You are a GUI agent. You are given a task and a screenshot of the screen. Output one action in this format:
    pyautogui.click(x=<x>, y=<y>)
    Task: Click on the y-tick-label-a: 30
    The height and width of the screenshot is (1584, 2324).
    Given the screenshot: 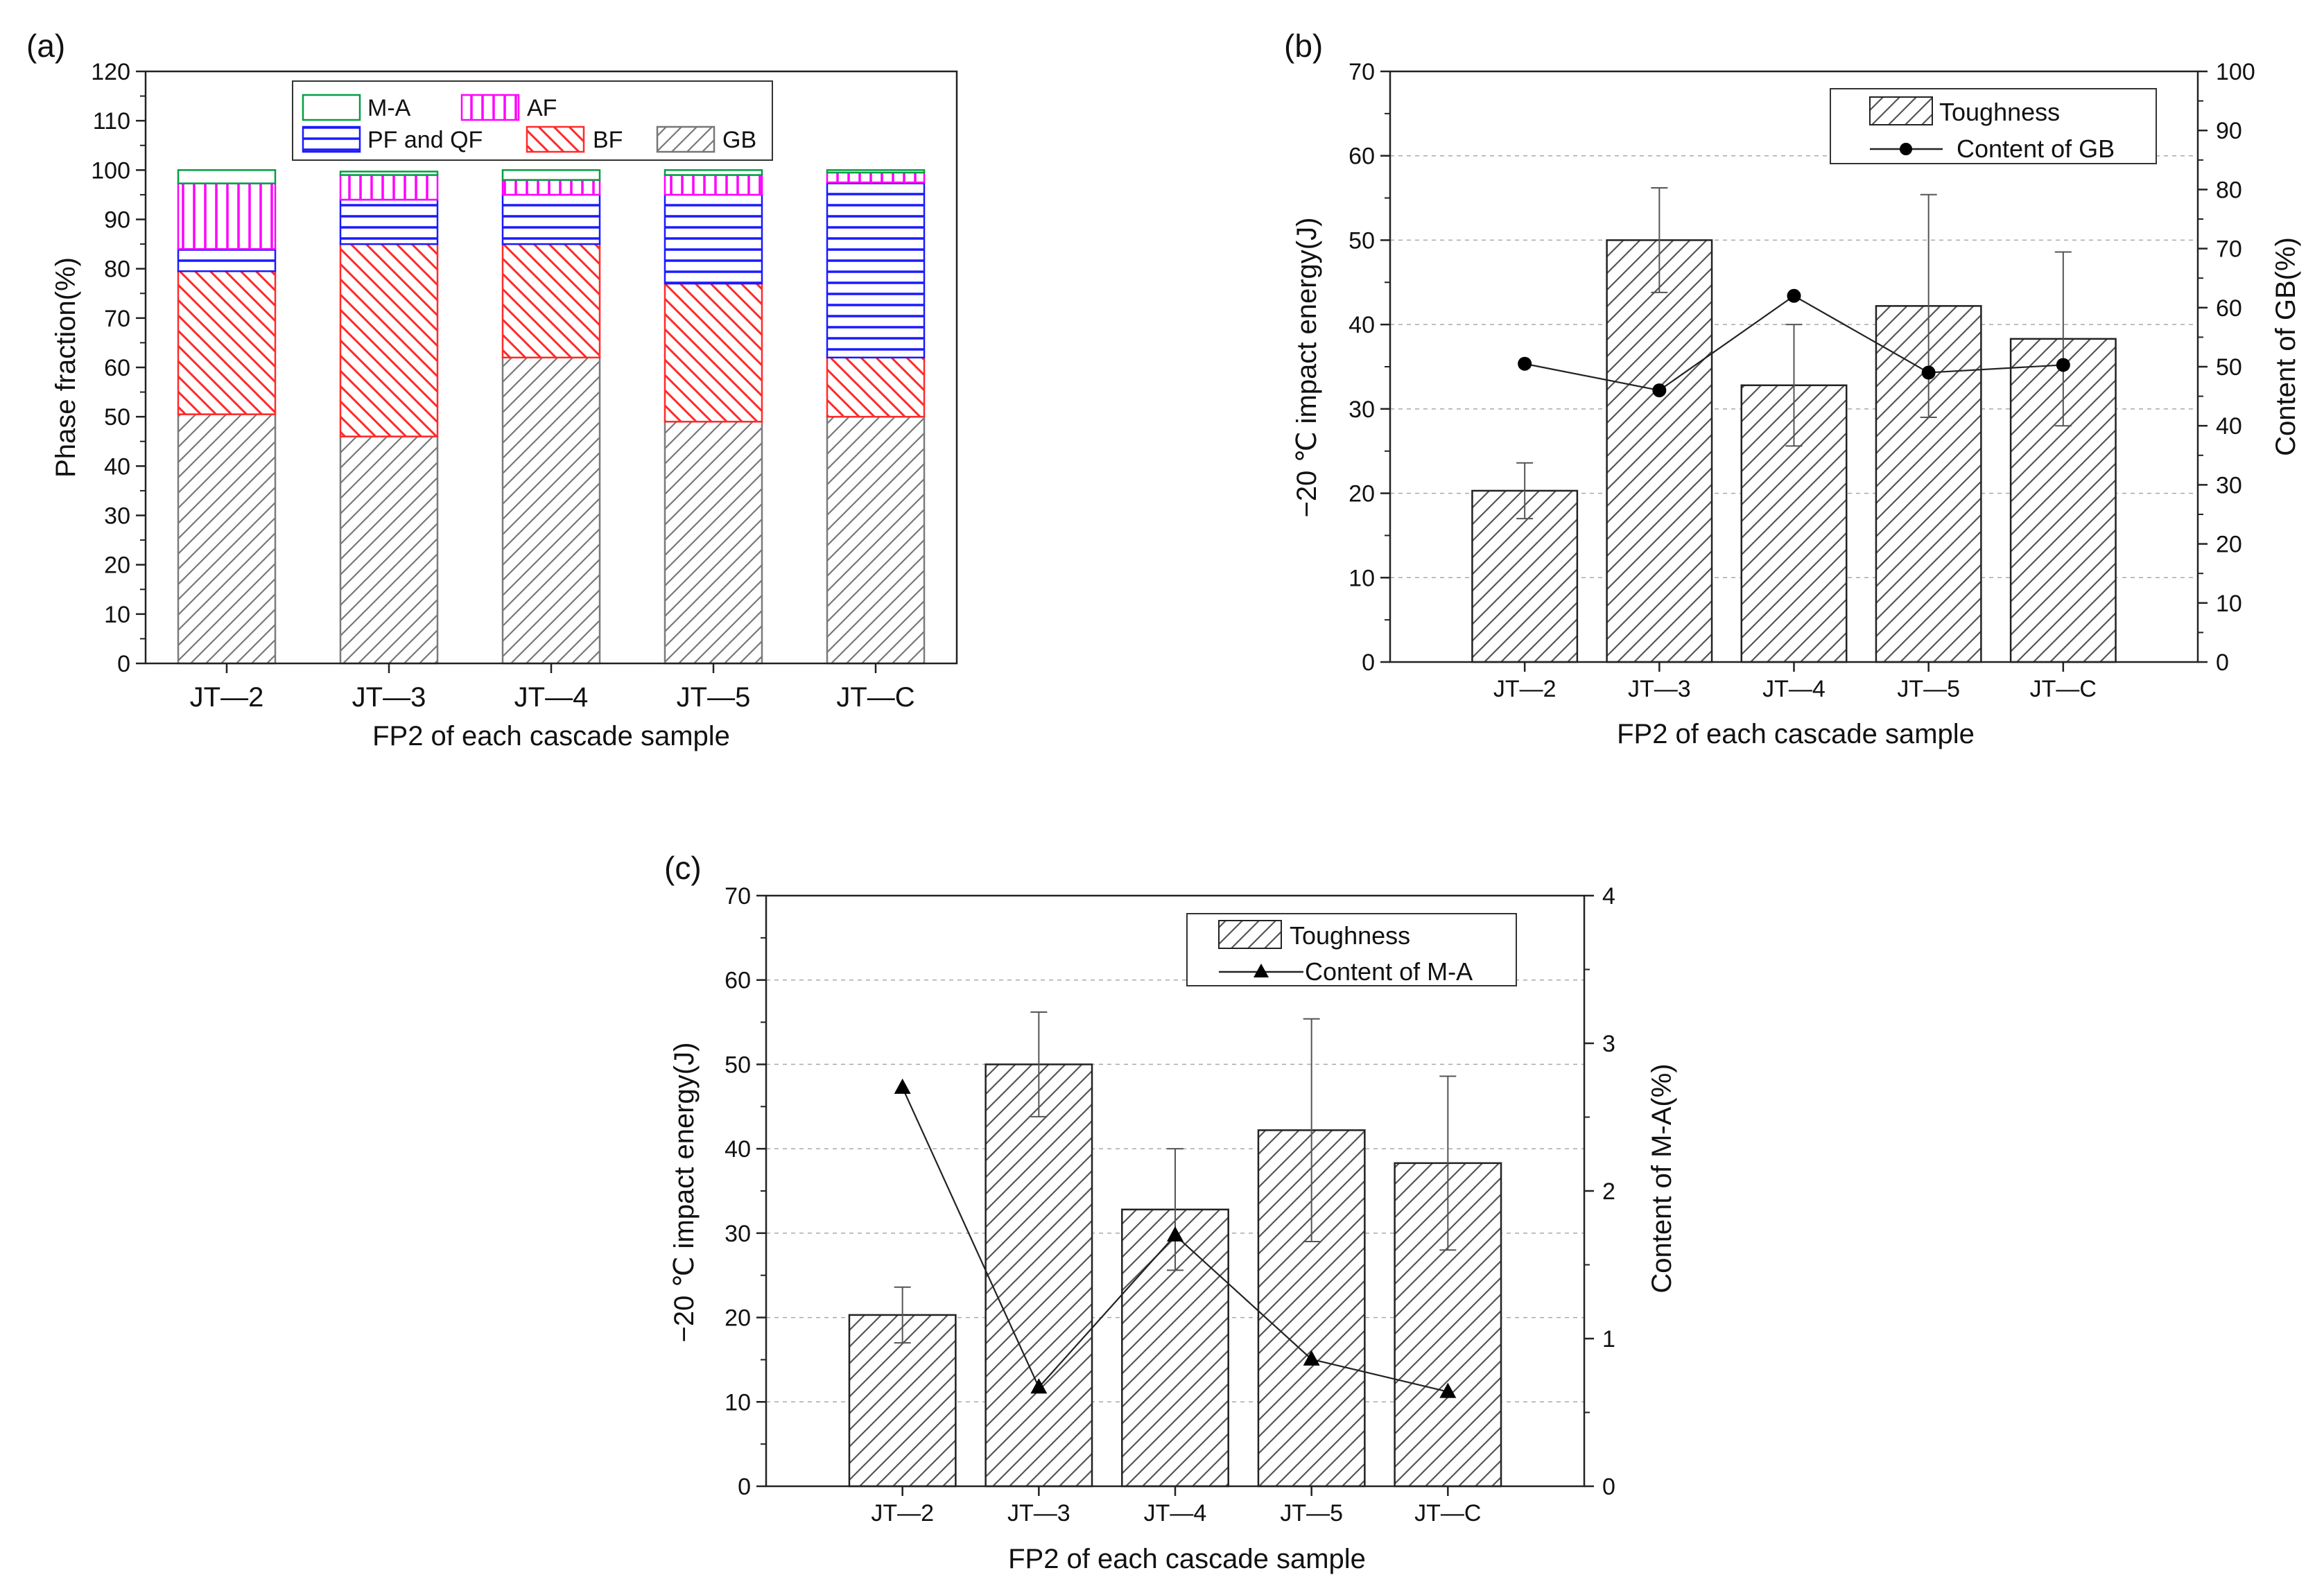 What is the action you would take?
    pyautogui.click(x=117, y=516)
    